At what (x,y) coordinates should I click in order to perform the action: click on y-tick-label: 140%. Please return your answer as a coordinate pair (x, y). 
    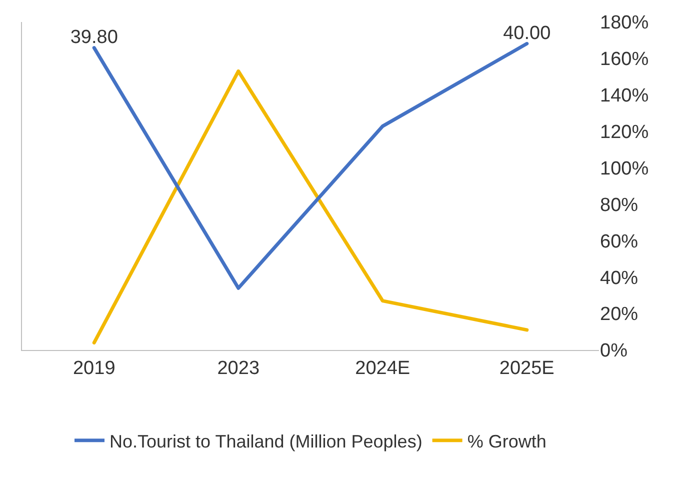
    Looking at the image, I should click on (624, 96).